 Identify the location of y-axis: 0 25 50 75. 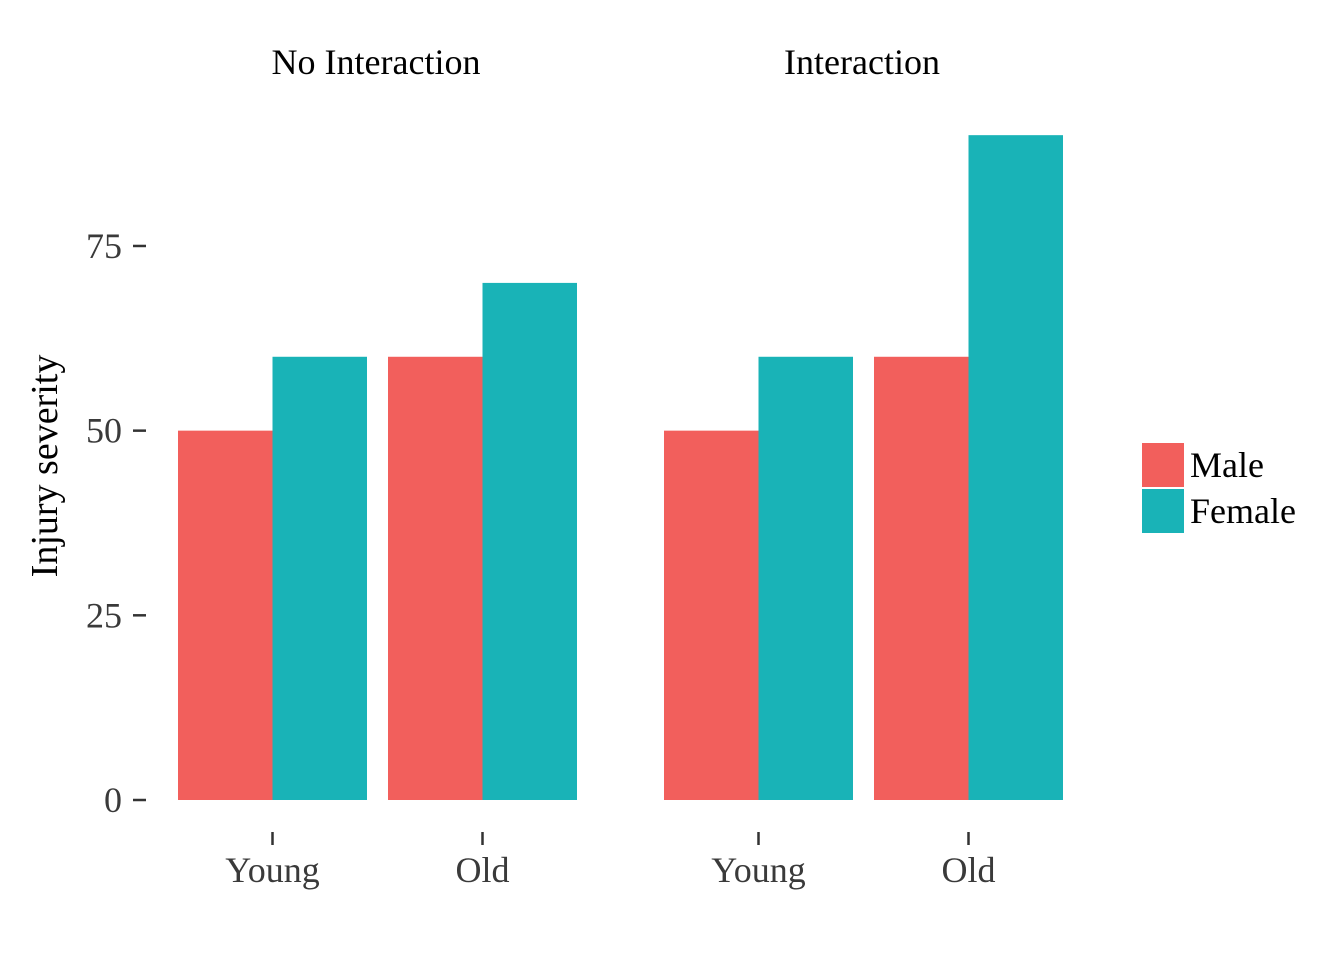
(116, 523).